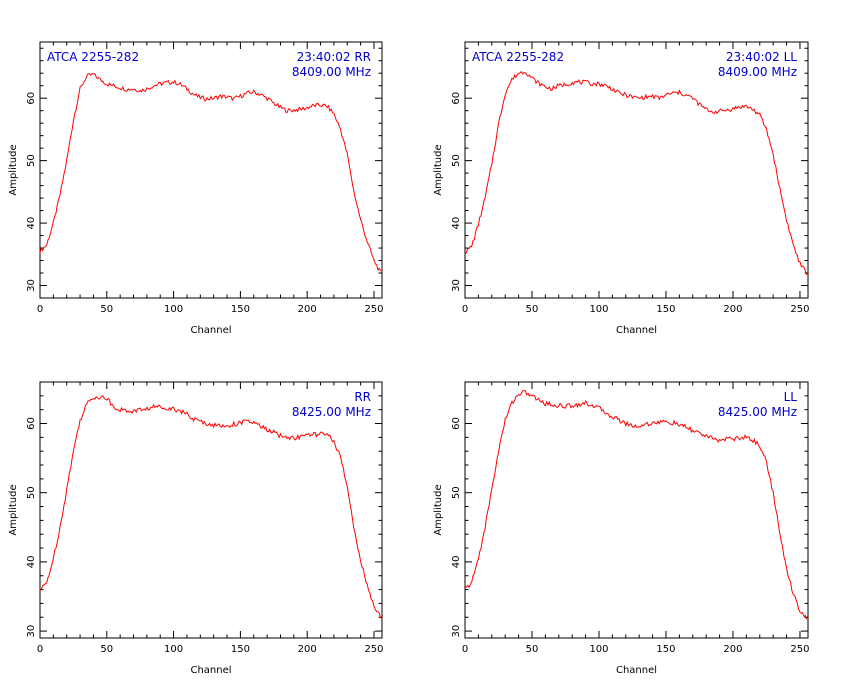 This screenshot has width=850, height=680. I want to click on time-polarization-label: LL, so click(791, 397).